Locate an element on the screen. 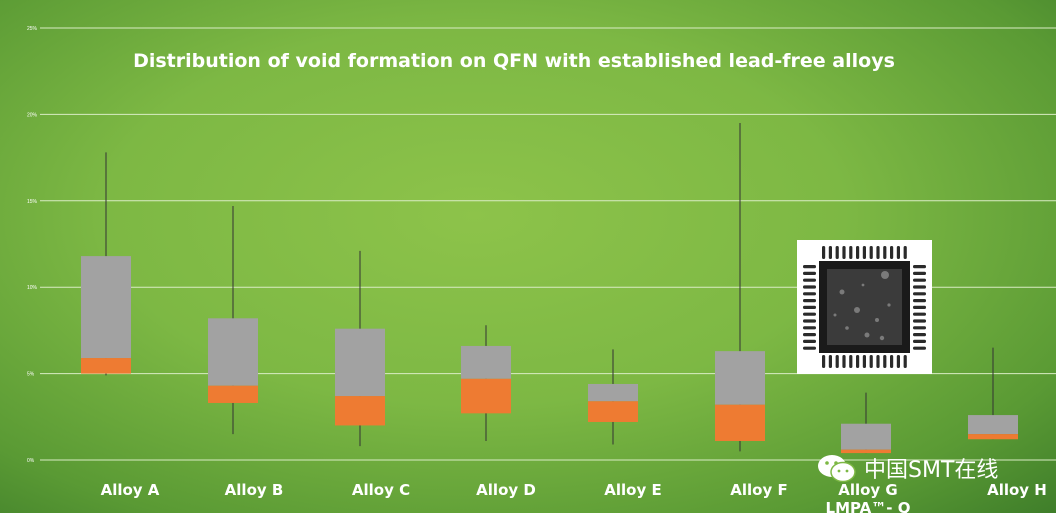 This screenshot has width=1056, height=513. category-label: Alloy F is located at coordinates (758, 490).